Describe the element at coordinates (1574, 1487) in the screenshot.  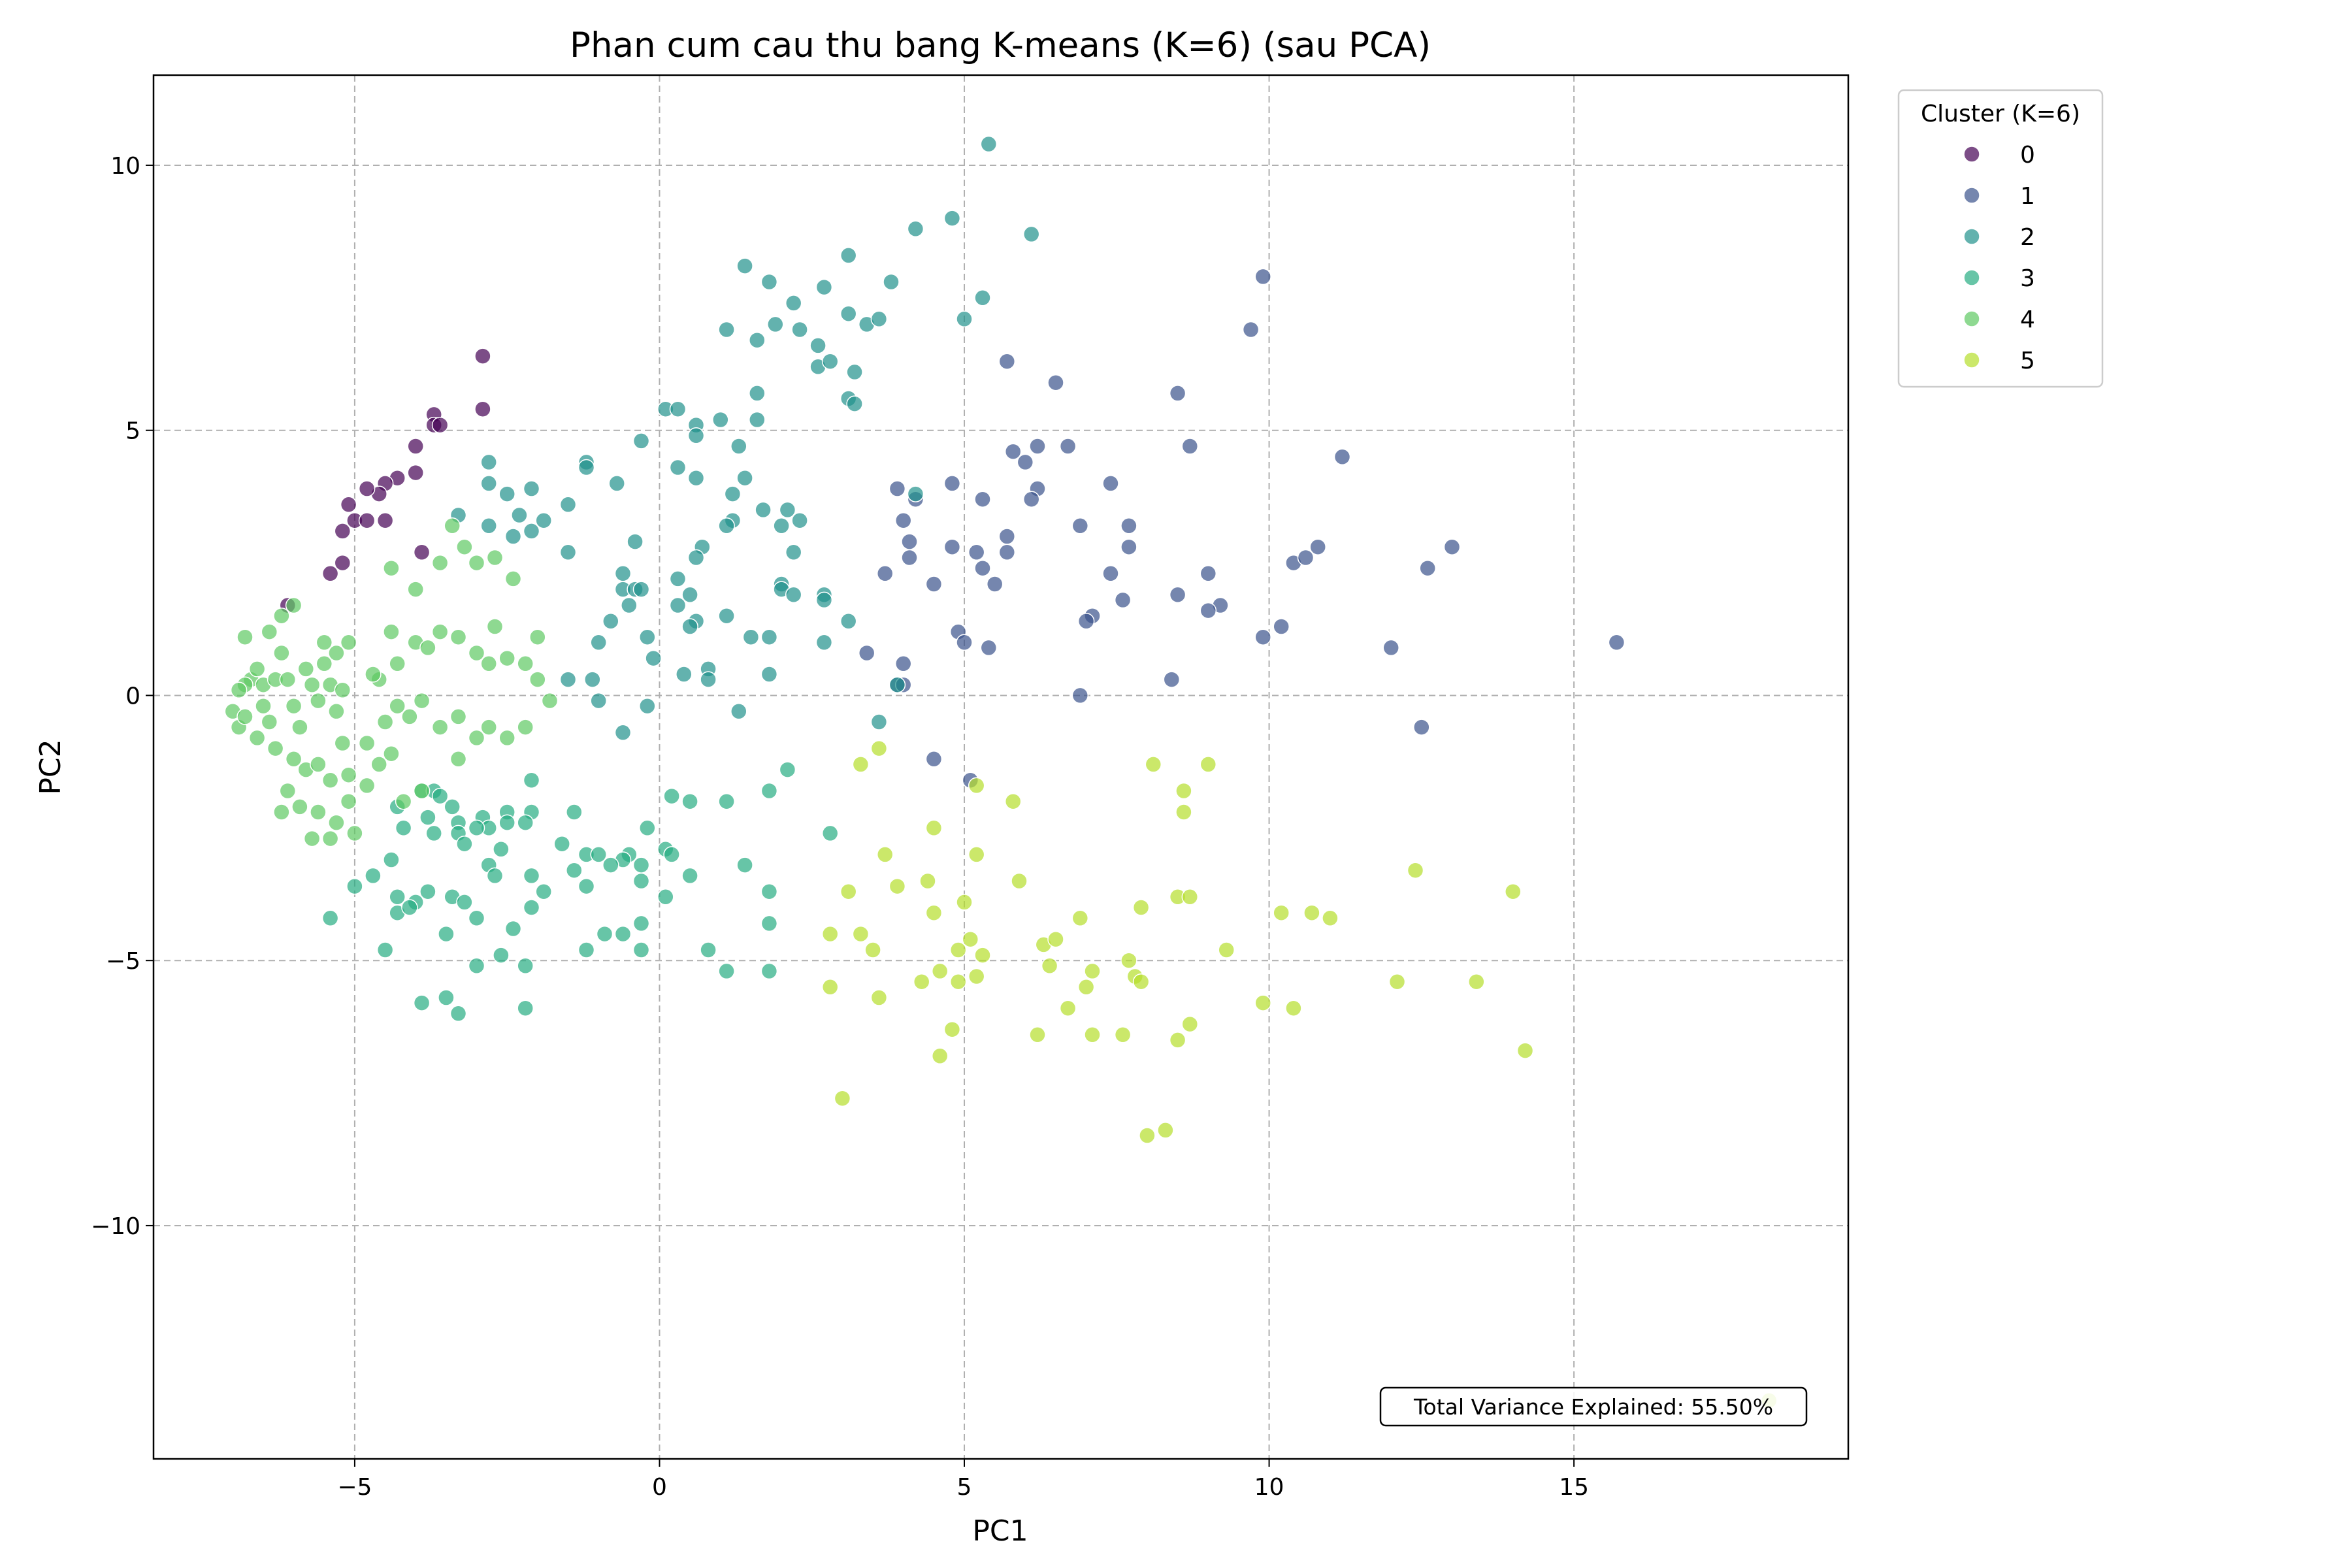
I see `x-tick-label: 15` at that location.